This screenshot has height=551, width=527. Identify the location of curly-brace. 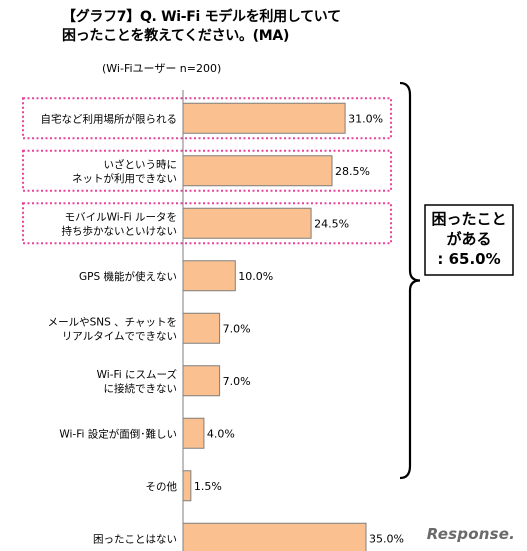
(410, 280).